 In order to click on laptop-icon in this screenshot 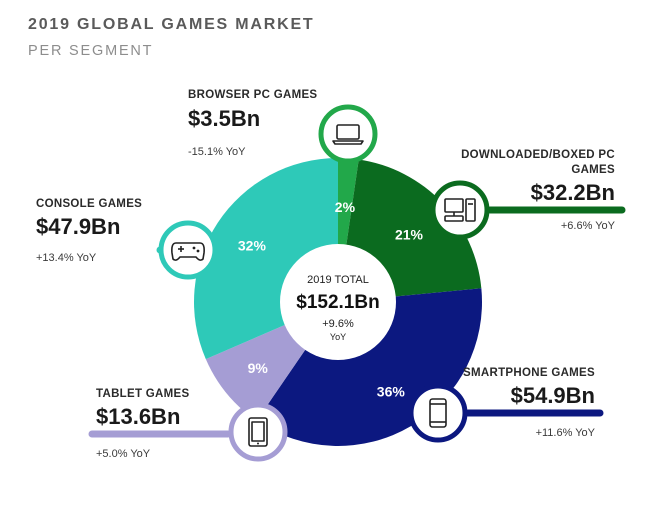, I will do `click(348, 134)`.